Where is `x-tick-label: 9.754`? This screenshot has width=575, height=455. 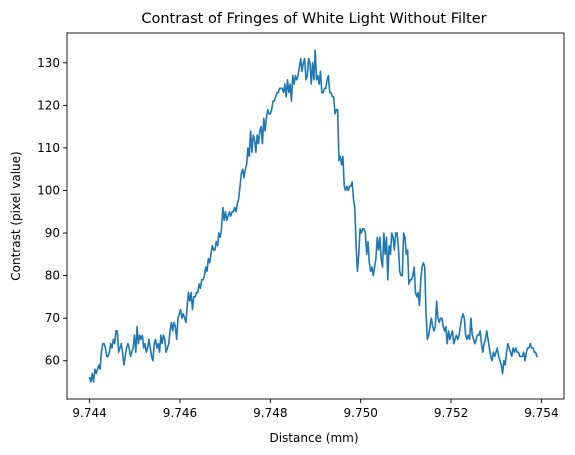 x-tick-label: 9.754 is located at coordinates (541, 413).